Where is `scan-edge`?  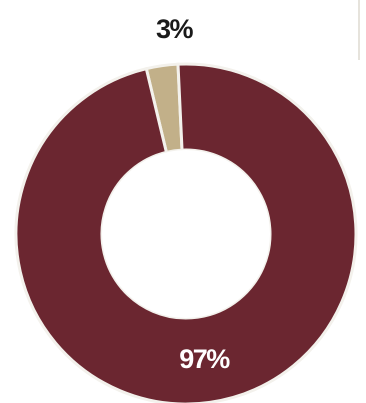
scan-edge is located at coordinates (359, 30).